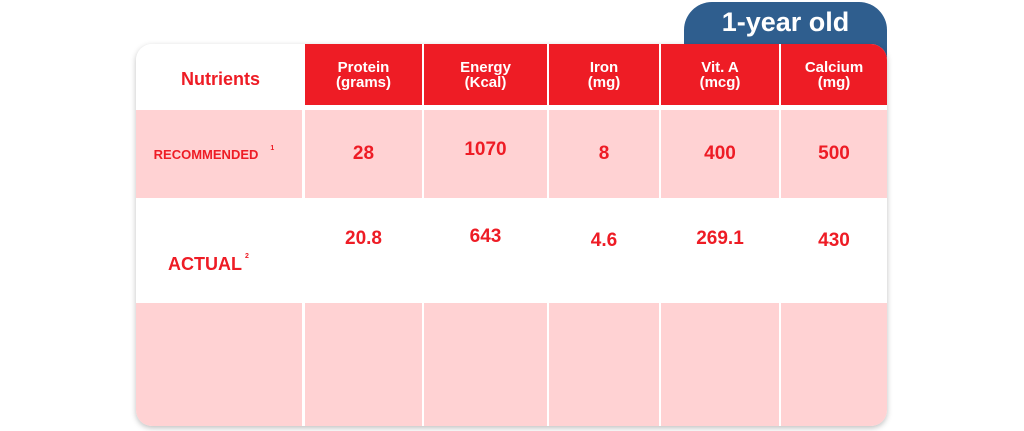 The height and width of the screenshot is (431, 1024). Describe the element at coordinates (485, 236) in the screenshot. I see `actual-energy: 643` at that location.